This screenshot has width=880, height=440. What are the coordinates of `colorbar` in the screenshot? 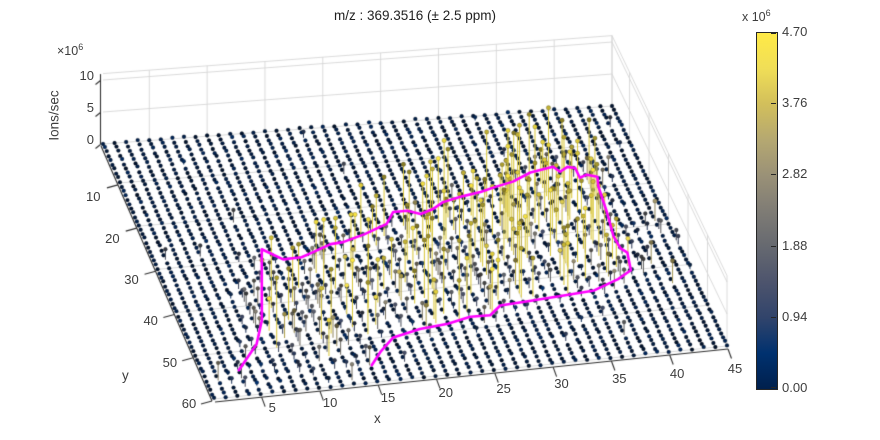 It's located at (767, 211).